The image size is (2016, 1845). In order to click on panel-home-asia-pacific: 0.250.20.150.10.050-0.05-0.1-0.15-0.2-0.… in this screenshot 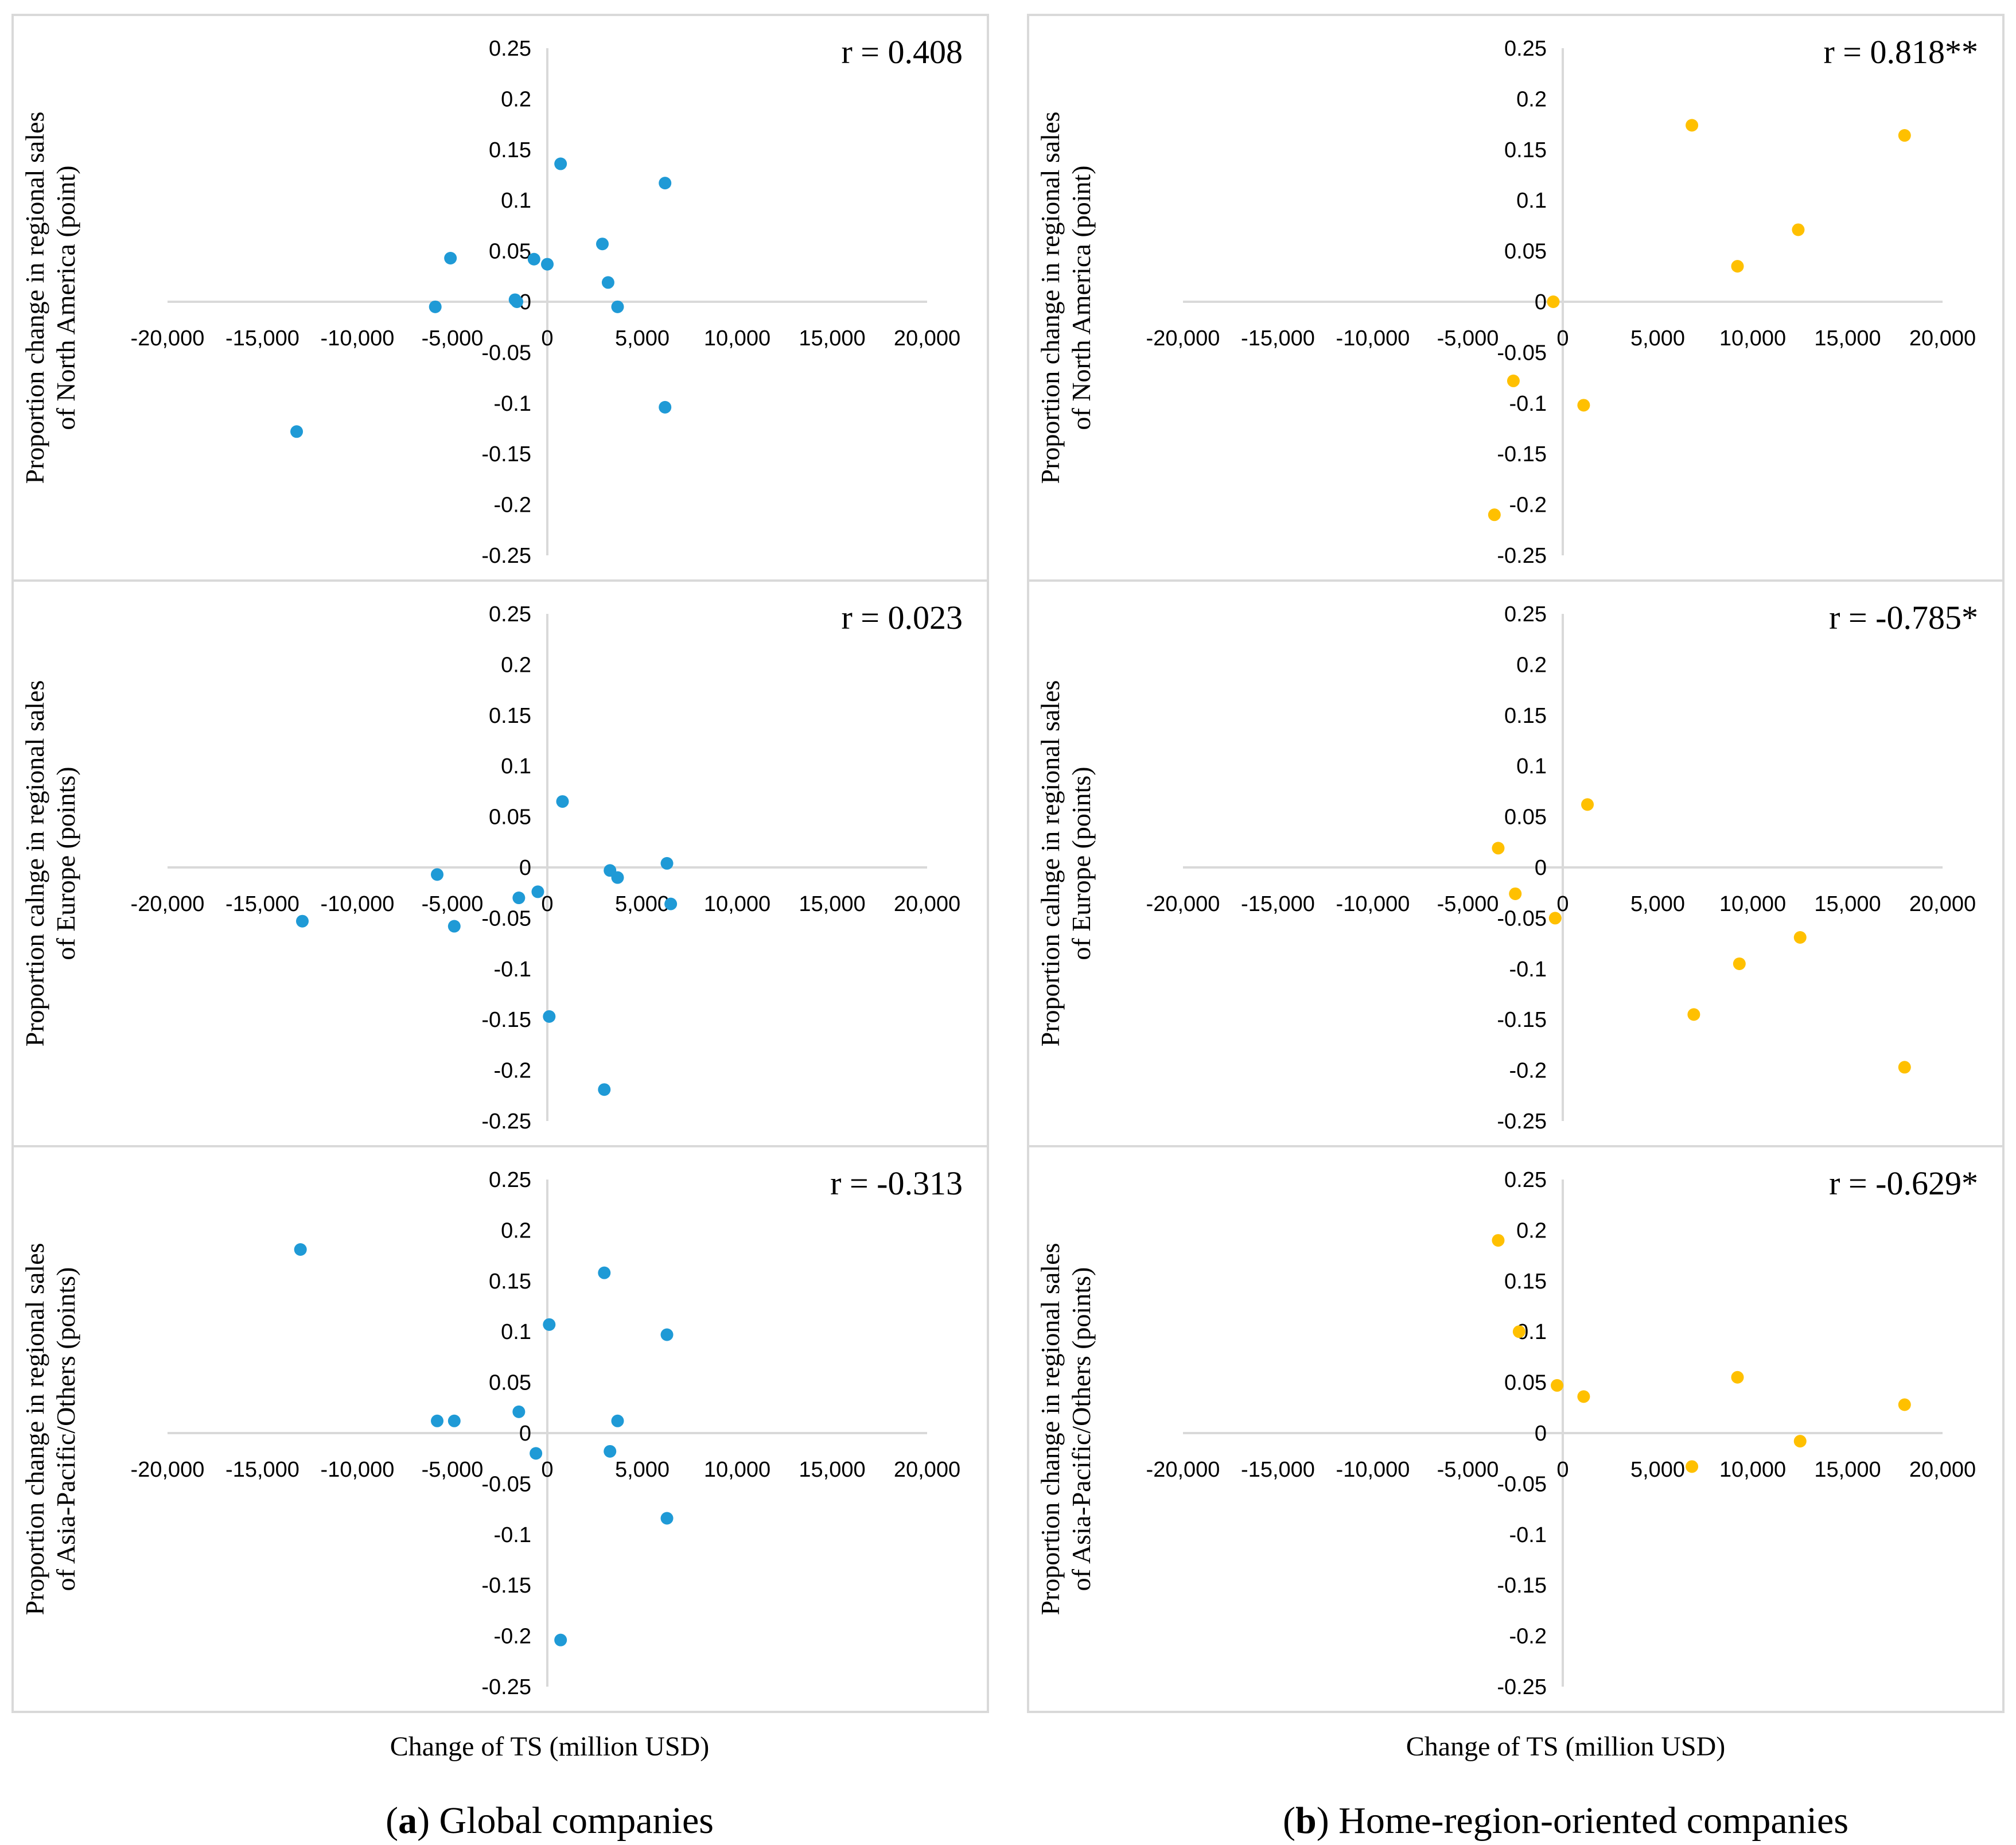, I will do `click(1516, 1429)`.